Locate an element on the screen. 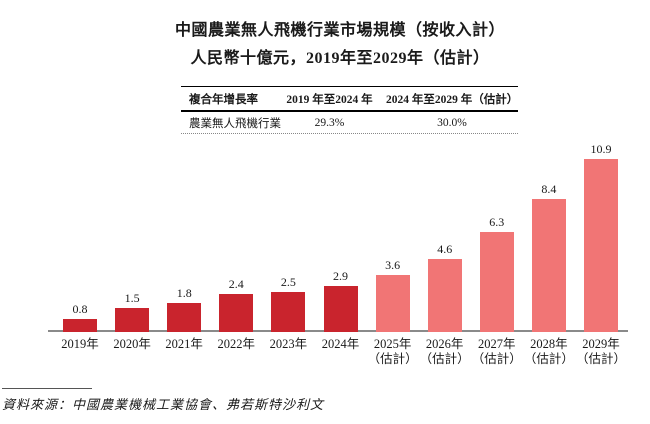 This screenshot has height=424, width=650. x-tick-year: 2024年 is located at coordinates (340, 344).